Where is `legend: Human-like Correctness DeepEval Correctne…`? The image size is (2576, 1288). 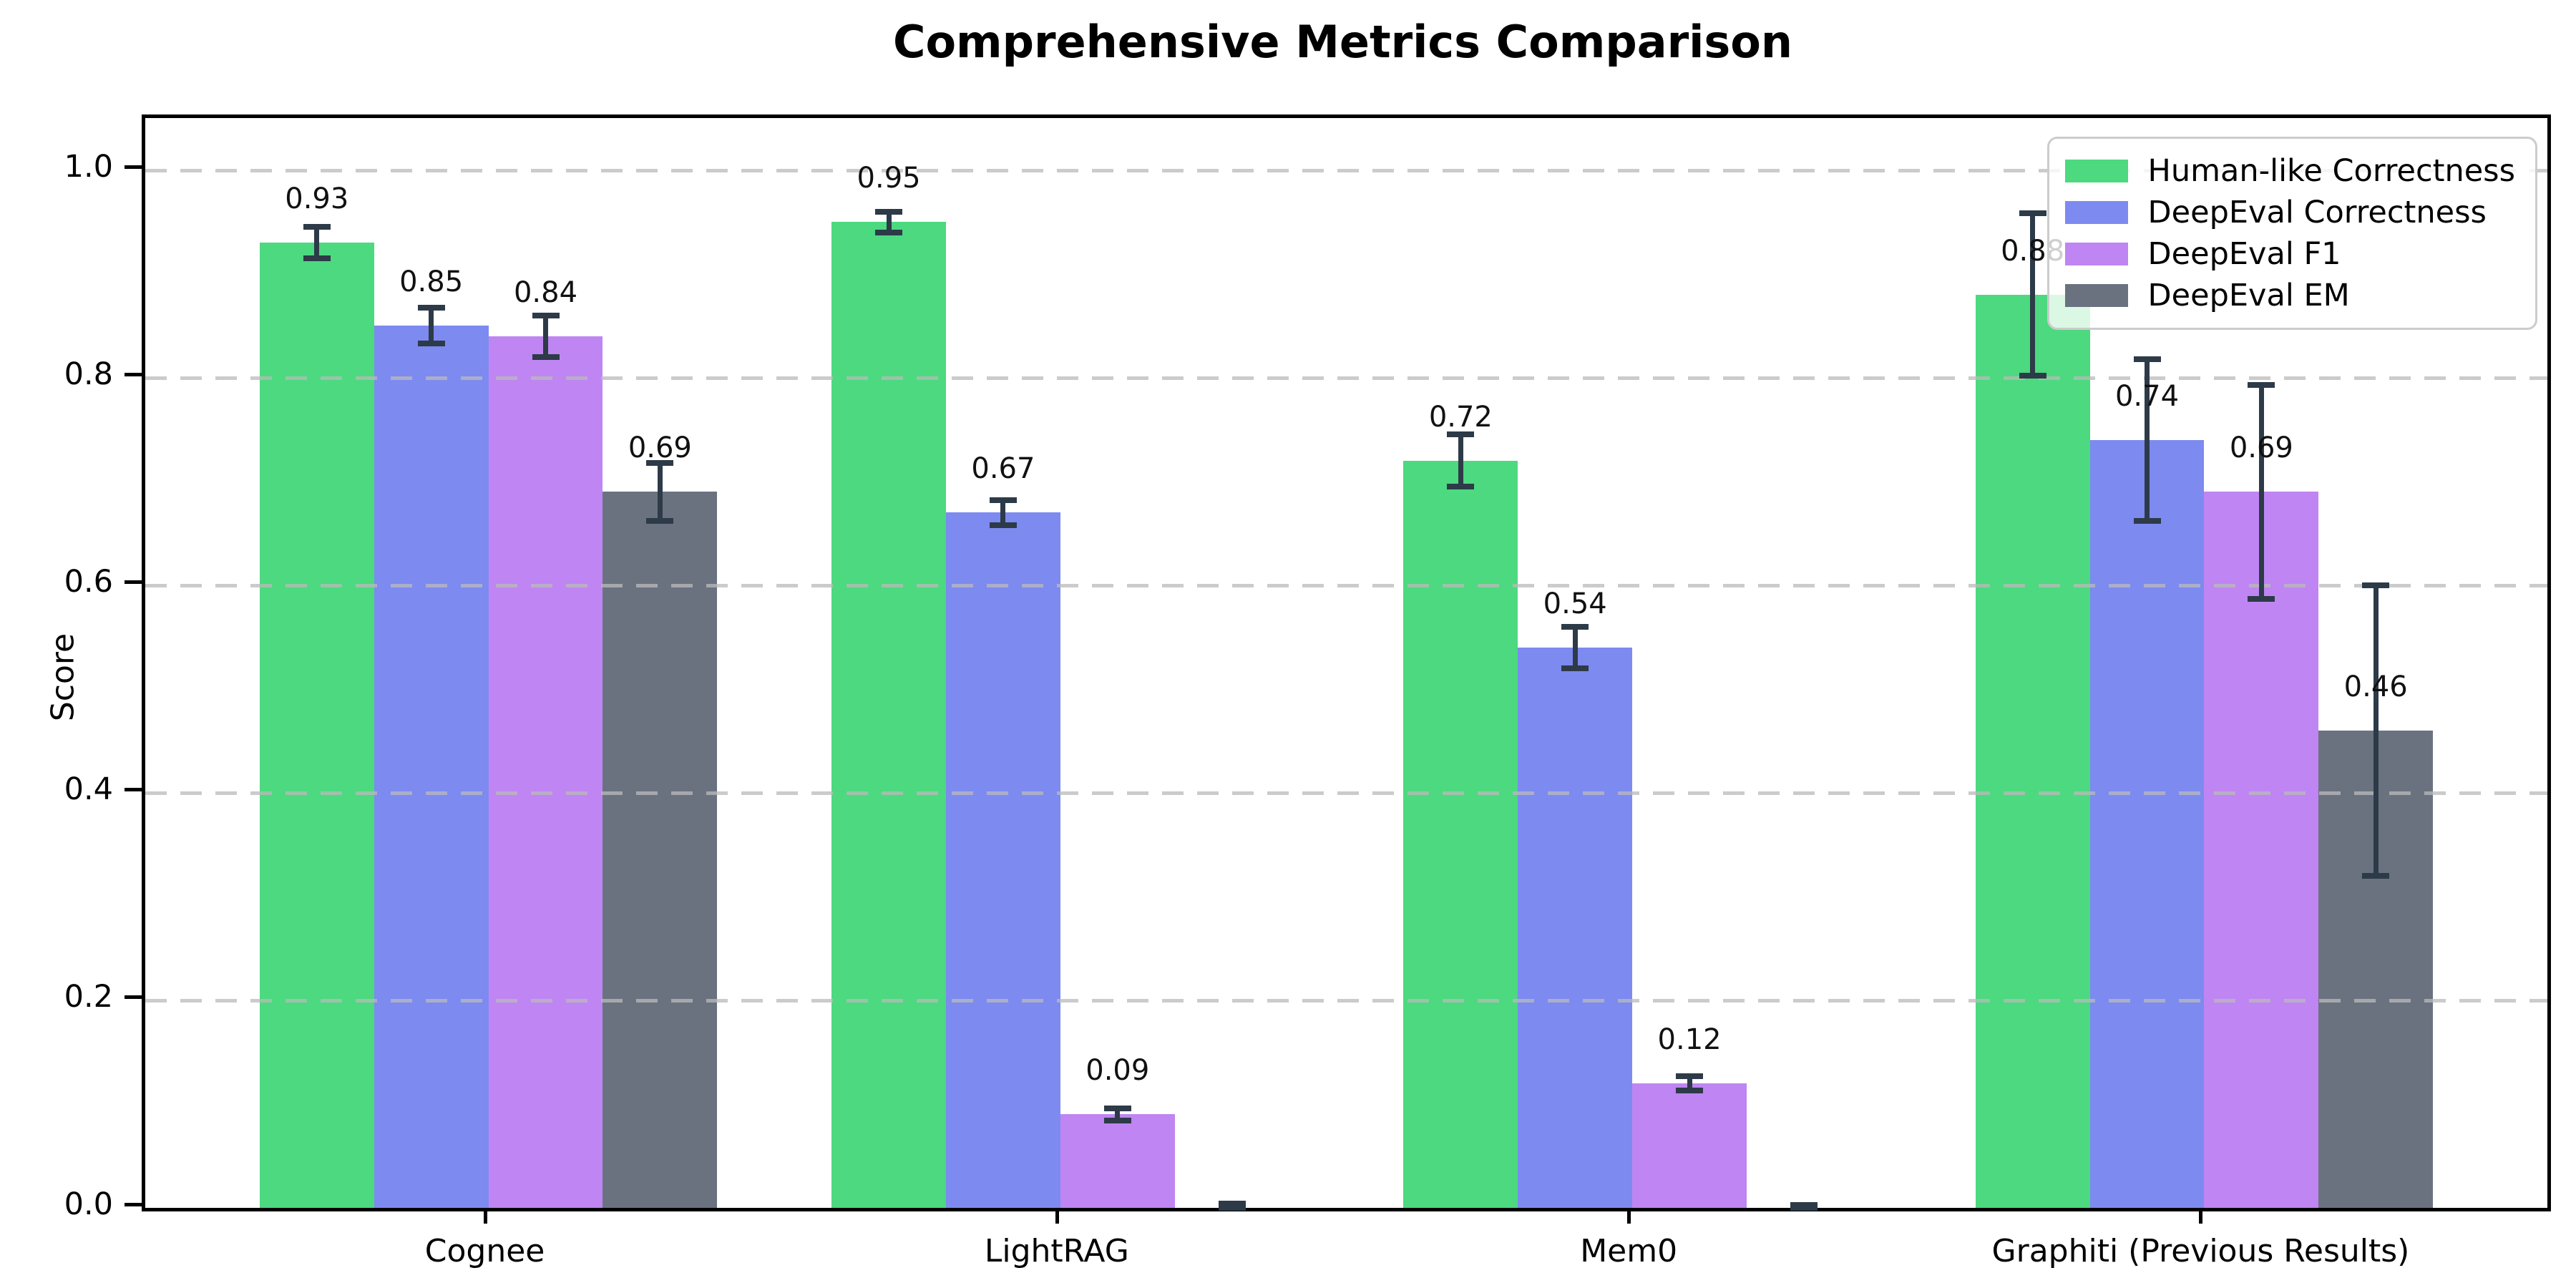
legend: Human-like Correctness DeepEval Correctne… is located at coordinates (2291, 233).